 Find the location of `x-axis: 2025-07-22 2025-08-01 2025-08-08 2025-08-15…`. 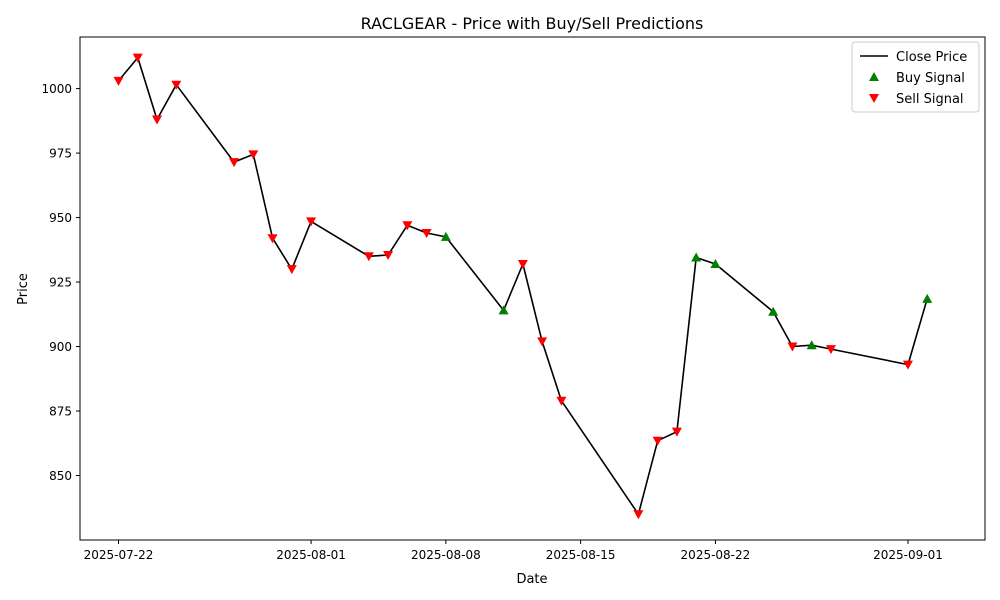

x-axis: 2025-07-22 2025-08-01 2025-08-08 2025-08-15… is located at coordinates (513, 551).